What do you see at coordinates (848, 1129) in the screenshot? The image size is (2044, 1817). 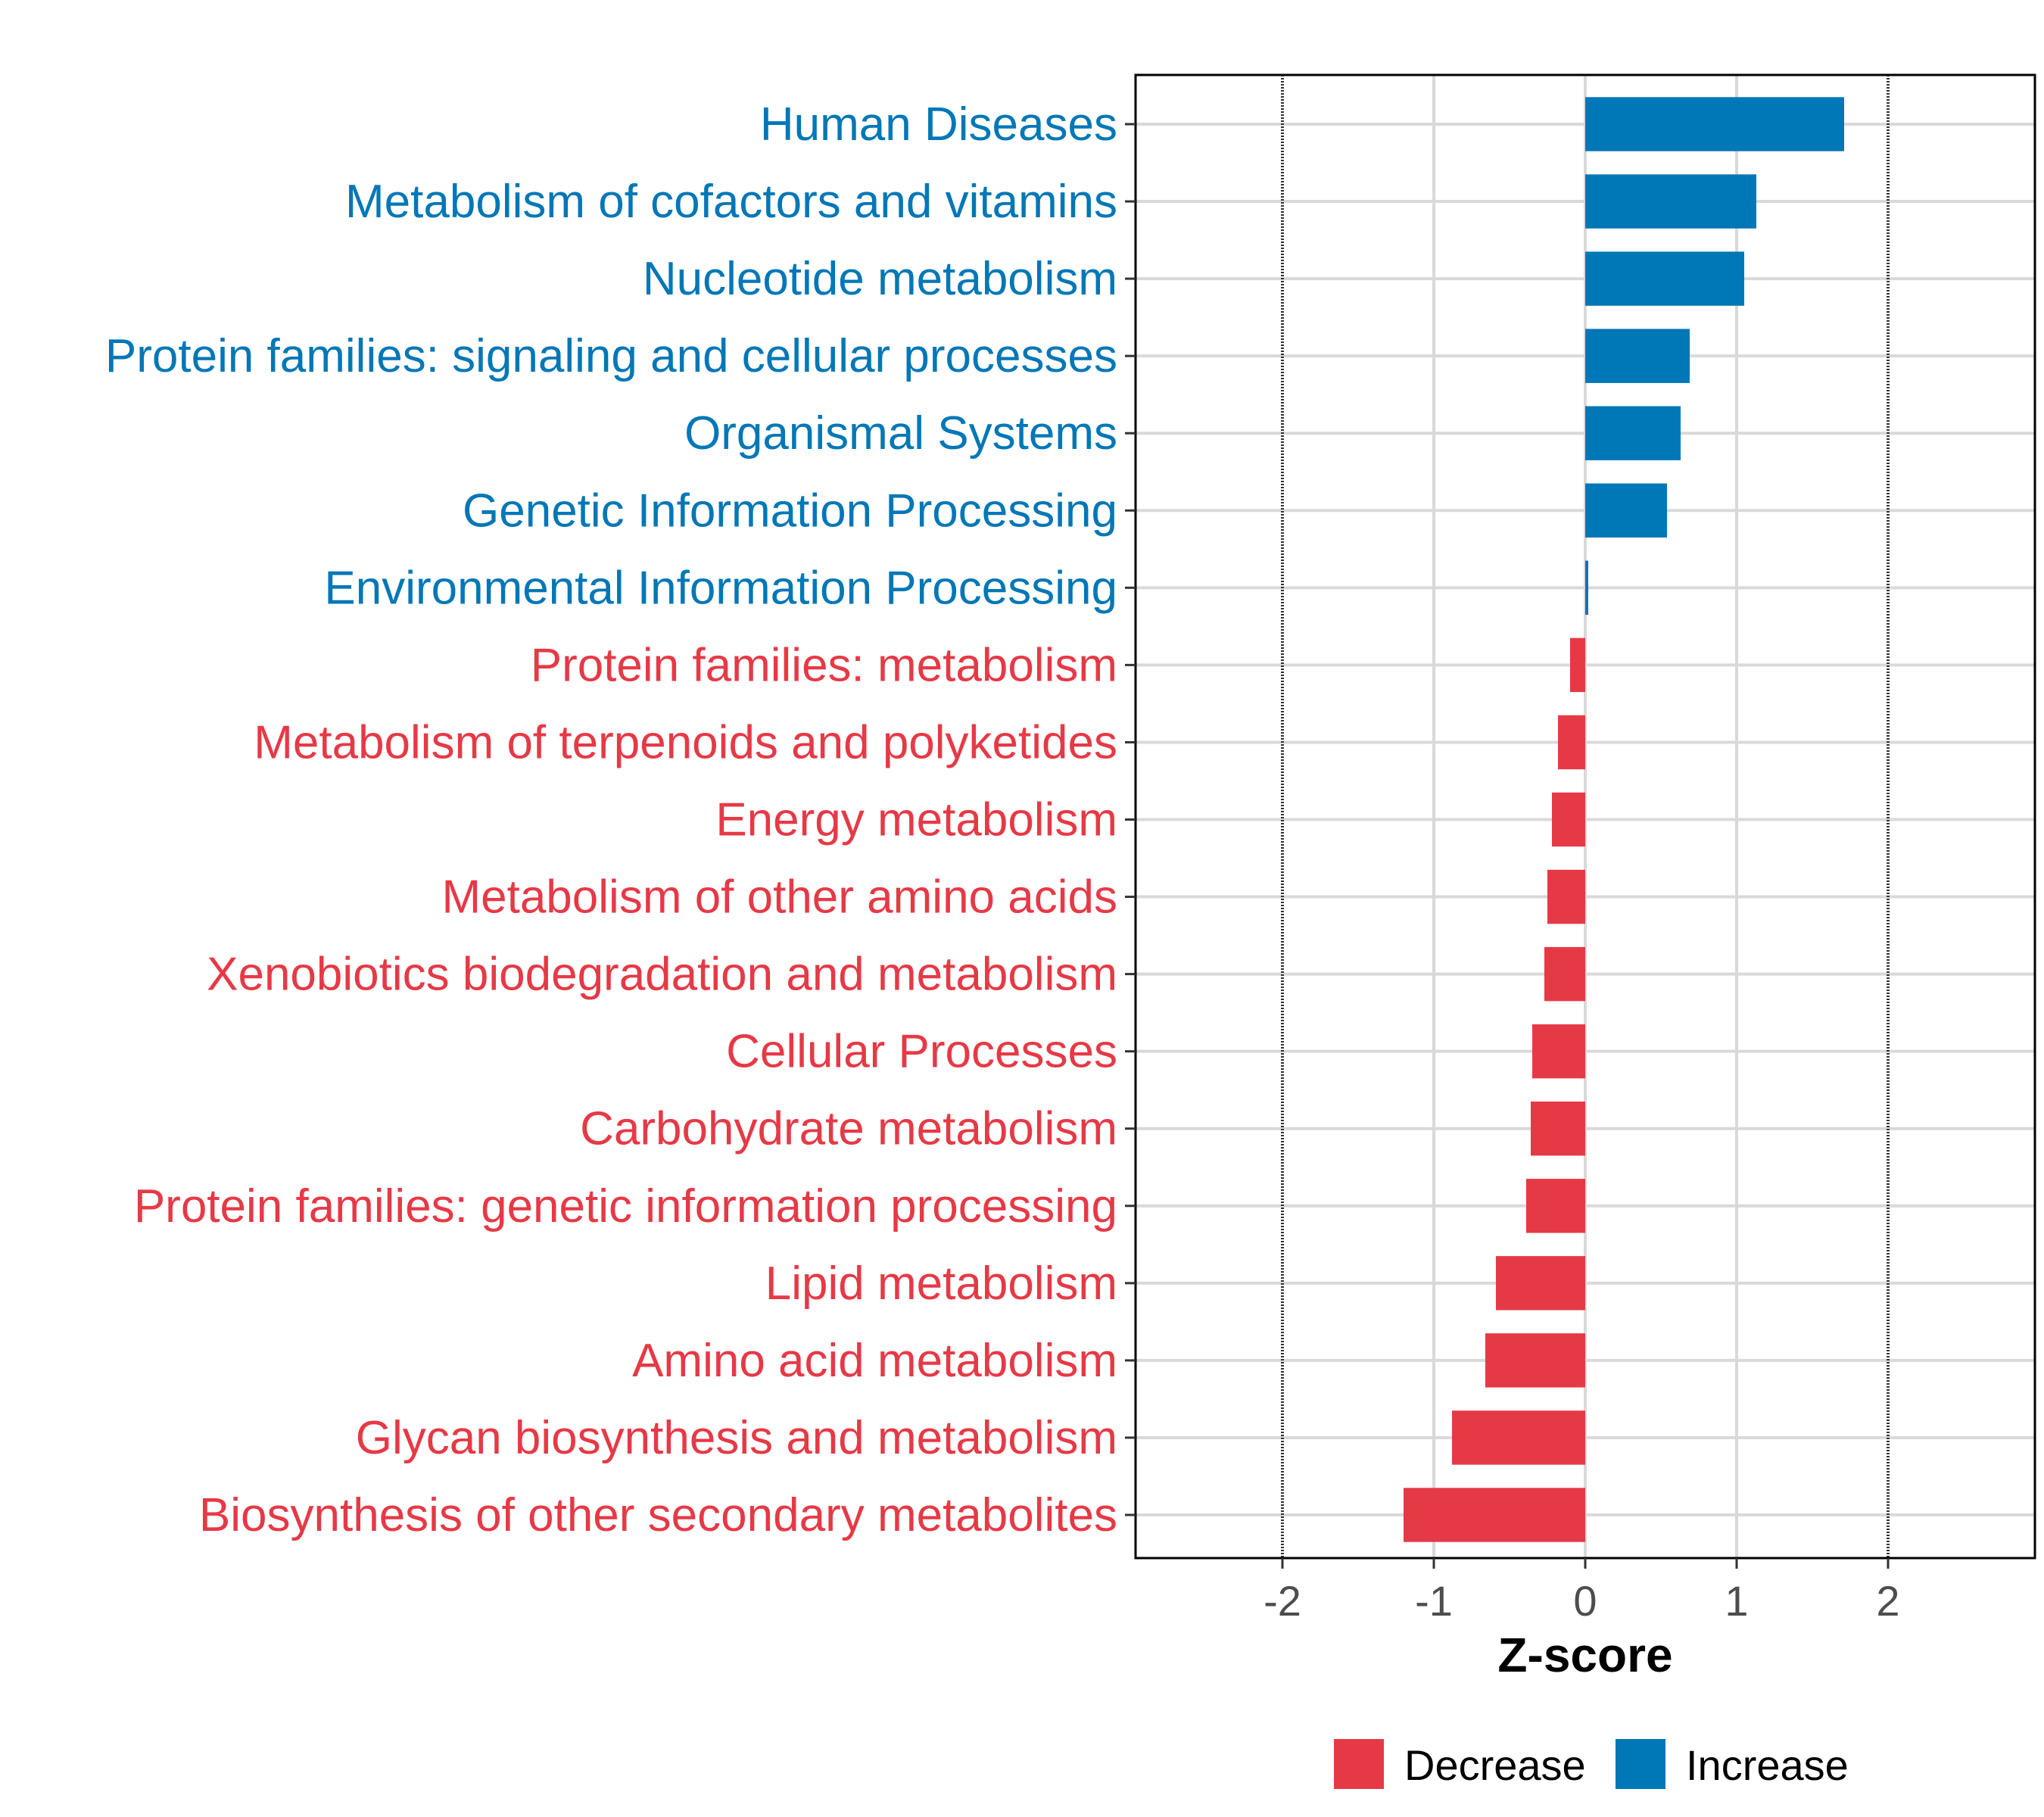 I see `y-tick-label: Carbohydrate metabolism` at bounding box center [848, 1129].